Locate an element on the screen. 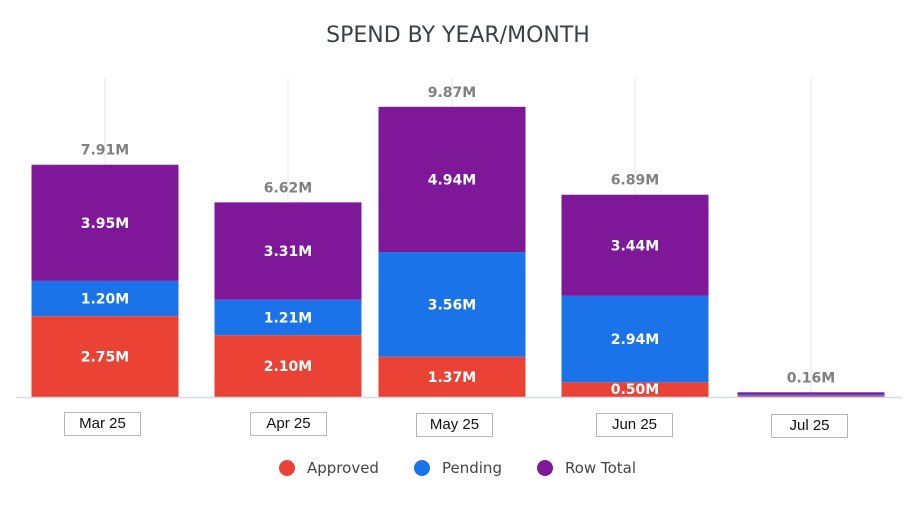 The width and height of the screenshot is (918, 505). legend-item-row-total: Row Total is located at coordinates (586, 468).